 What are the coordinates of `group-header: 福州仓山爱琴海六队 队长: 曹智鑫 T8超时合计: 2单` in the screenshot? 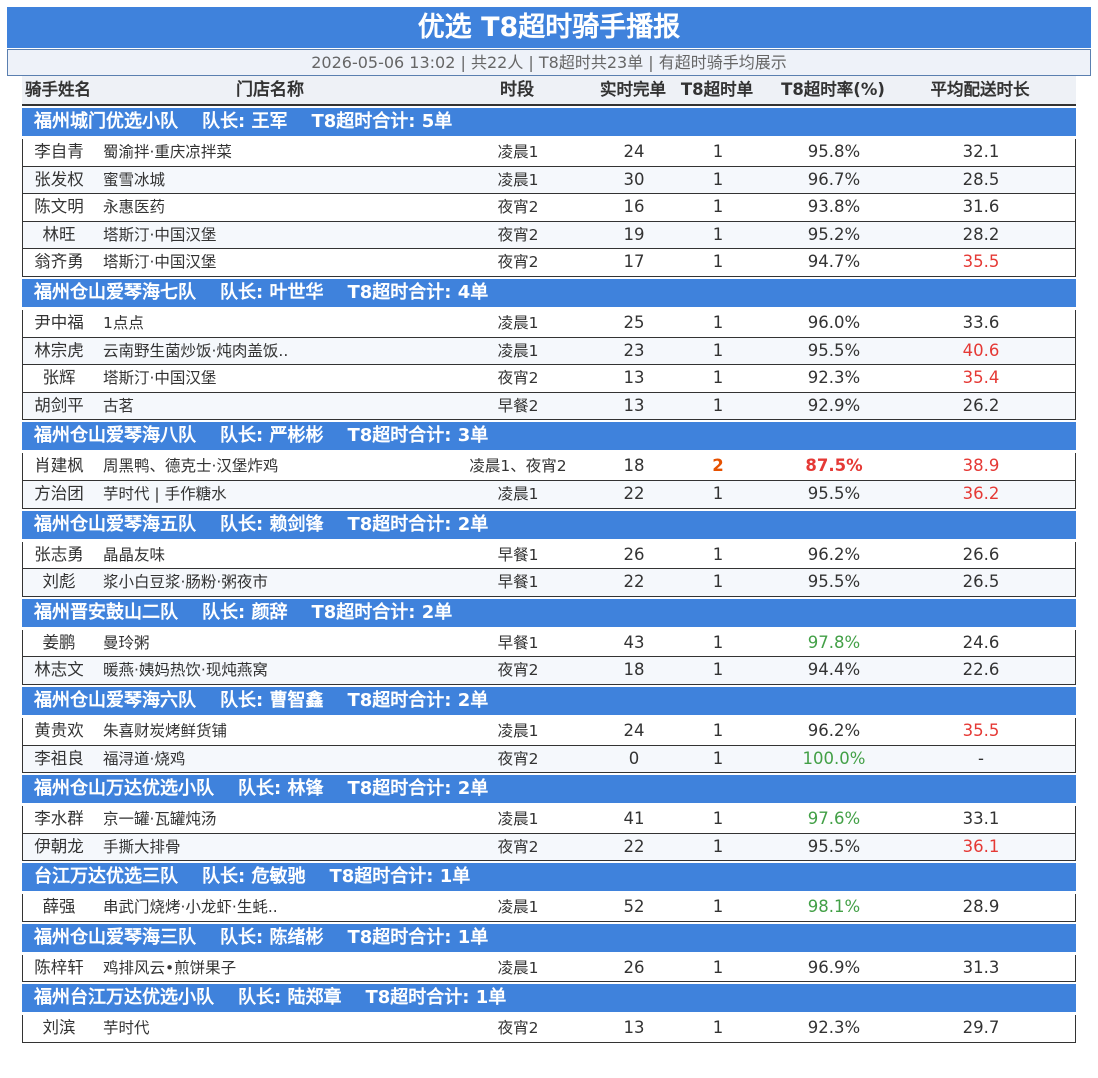 It's located at (549, 700).